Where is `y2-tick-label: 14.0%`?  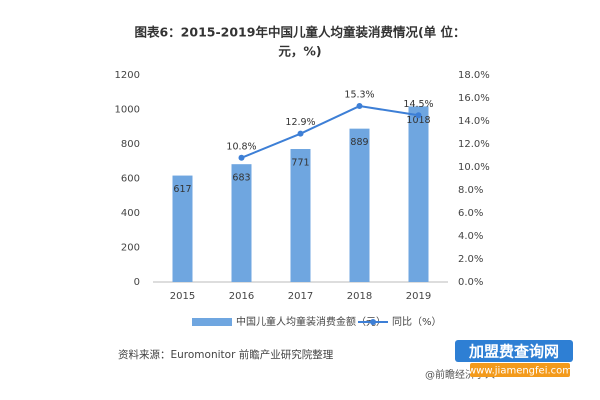 y2-tick-label: 14.0% is located at coordinates (474, 121).